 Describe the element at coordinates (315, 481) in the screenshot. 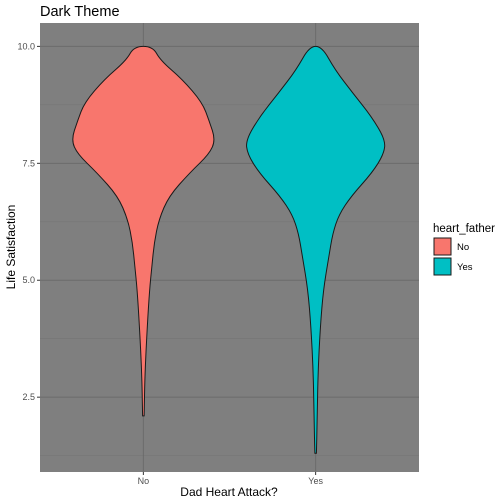

I see `x-tick-label: Yes` at that location.